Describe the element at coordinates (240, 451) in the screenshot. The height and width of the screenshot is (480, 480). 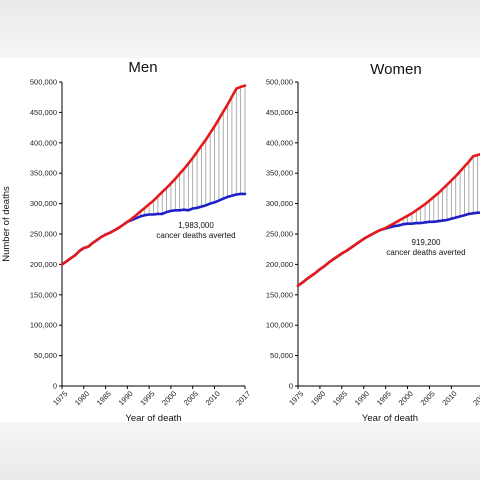
I see `bottom-band` at that location.